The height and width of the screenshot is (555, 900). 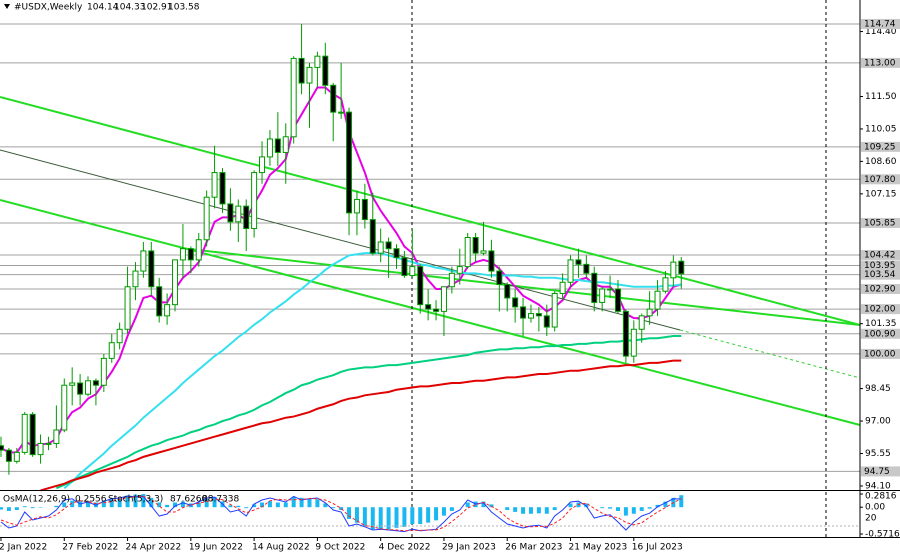 What do you see at coordinates (881, 194) in the screenshot?
I see `y-tick-label: 107.15` at bounding box center [881, 194].